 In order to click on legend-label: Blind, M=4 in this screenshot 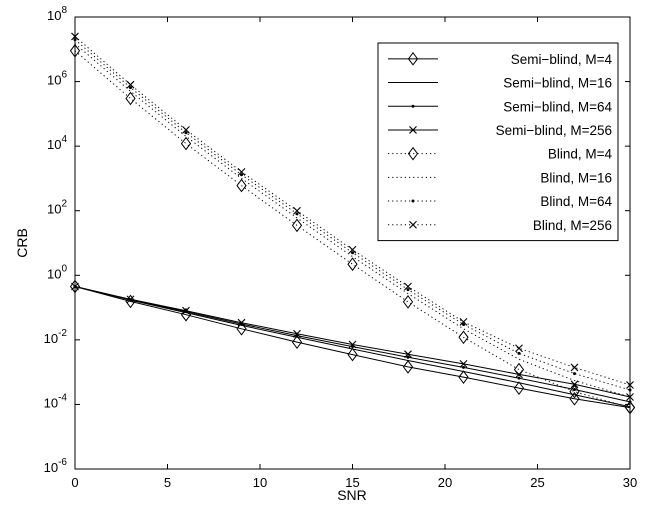, I will do `click(580, 154)`.